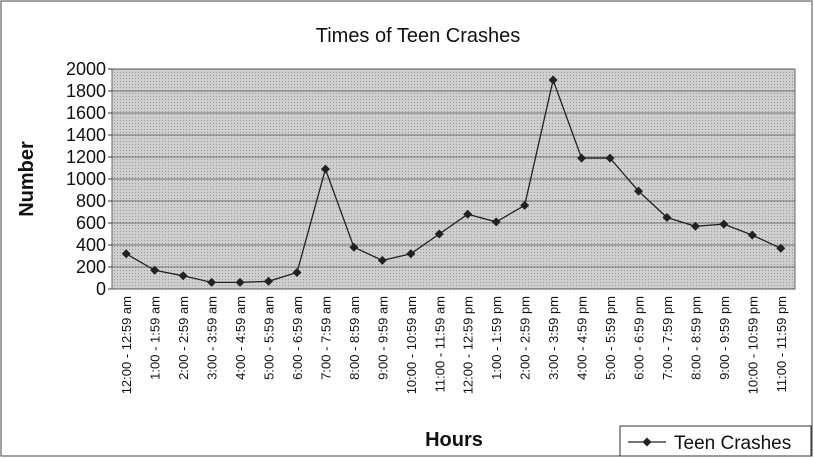  What do you see at coordinates (240, 338) in the screenshot?
I see `x-tick-label: 4:00 - 4:59 am` at bounding box center [240, 338].